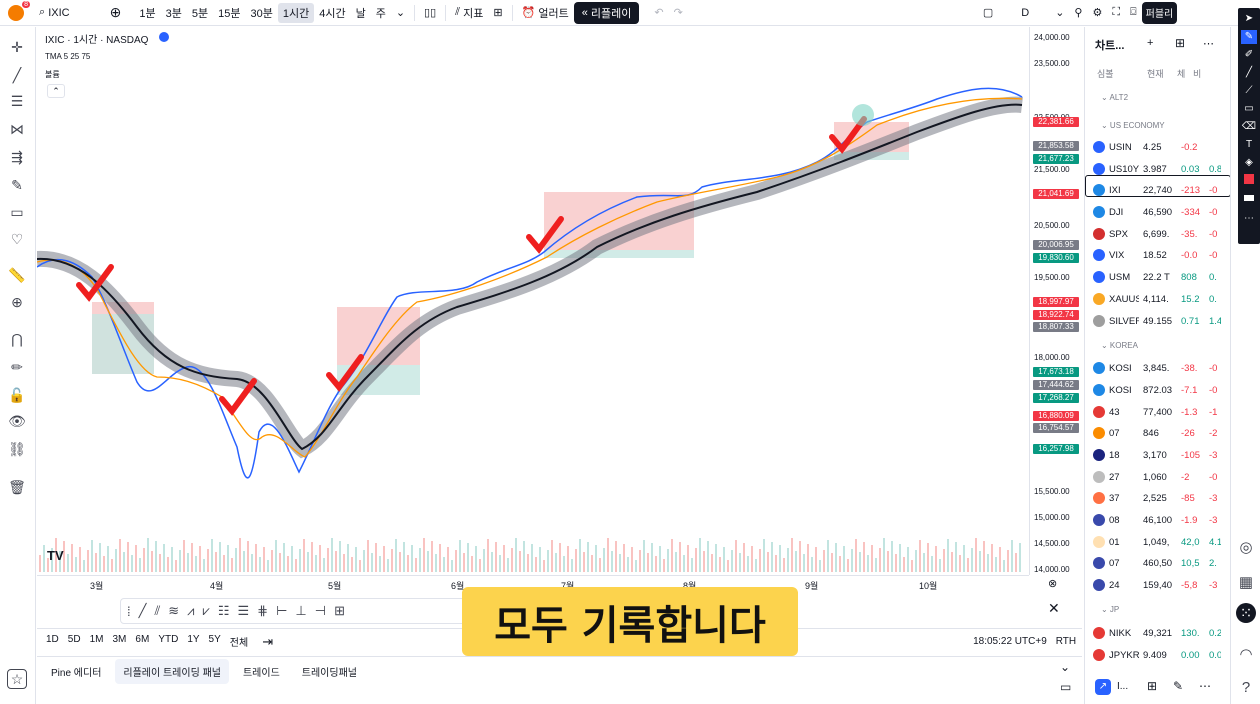 This screenshot has height=704, width=1260. I want to click on channel-icon: ⫽, so click(157, 610).